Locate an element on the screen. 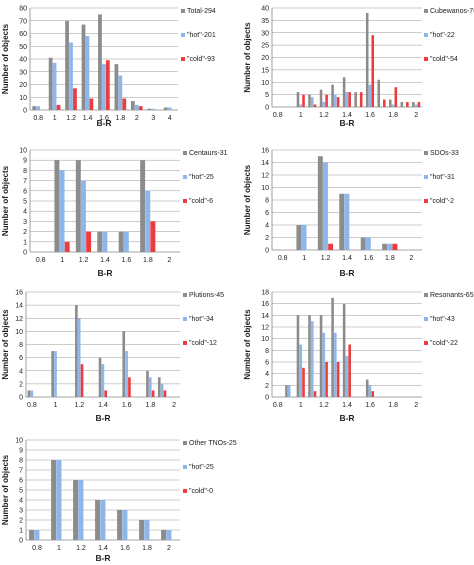  legend-label: "cold"-12 is located at coordinates (203, 343).